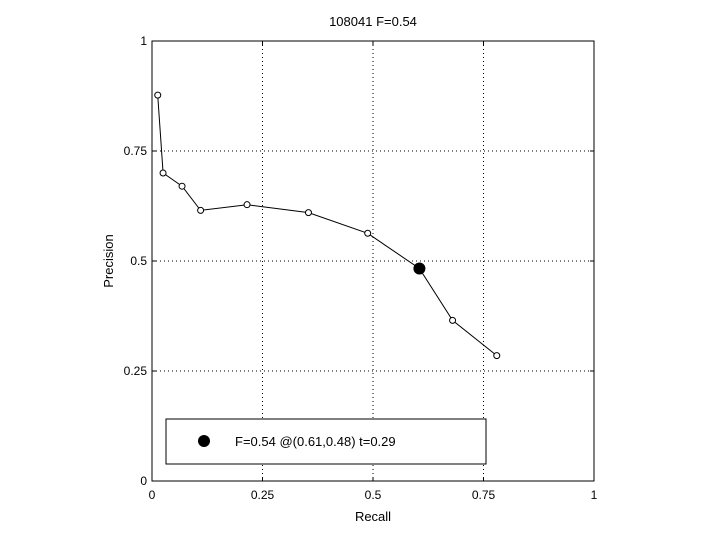 This screenshot has height=540, width=720. What do you see at coordinates (143, 41) in the screenshot?
I see `y-tick-label: 1` at bounding box center [143, 41].